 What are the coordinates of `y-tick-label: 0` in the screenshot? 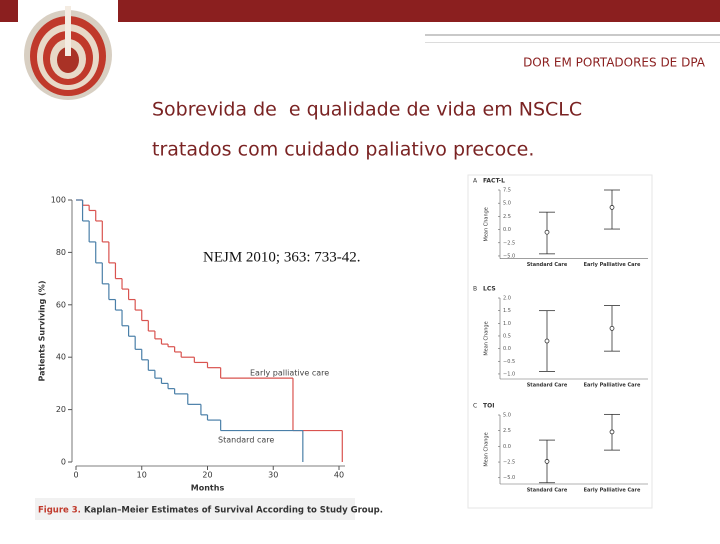 It's located at (63, 462).